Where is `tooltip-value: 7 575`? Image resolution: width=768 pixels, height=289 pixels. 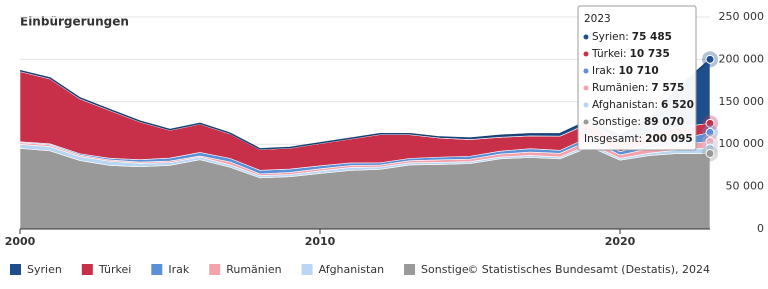 tooltip-value: 7 575 is located at coordinates (667, 88).